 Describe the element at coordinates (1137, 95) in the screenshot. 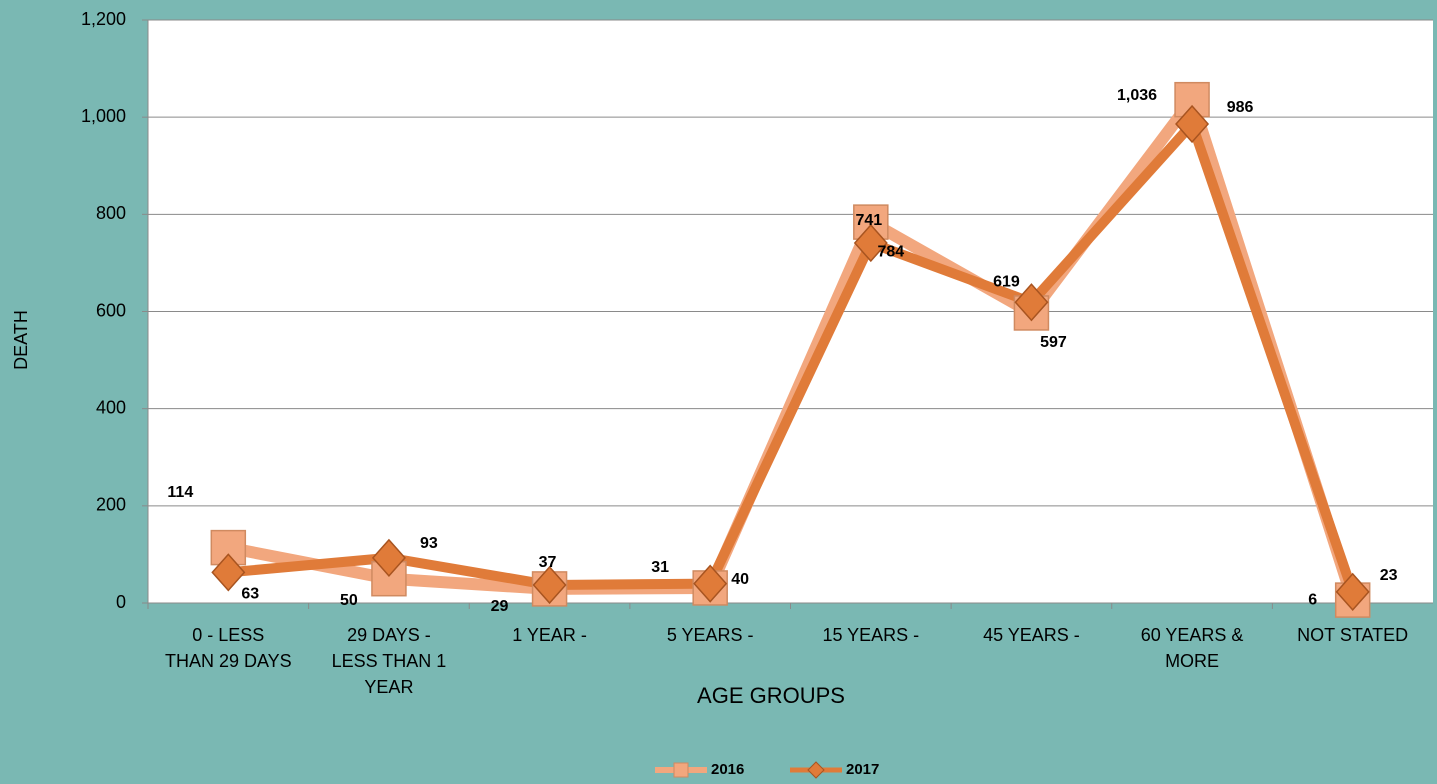

I see `data-label: 1,036` at that location.